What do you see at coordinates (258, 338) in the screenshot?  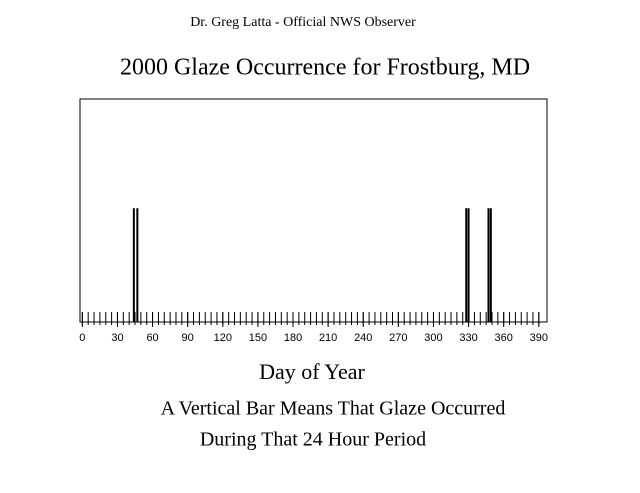 I see `x-tick-label: 150` at bounding box center [258, 338].